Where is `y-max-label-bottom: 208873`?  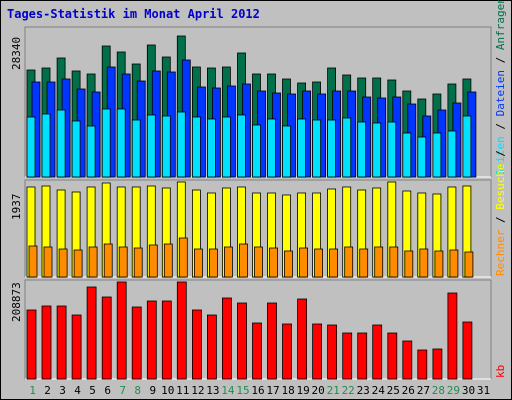
y-max-label-bottom: 208873 is located at coordinates (16, 302).